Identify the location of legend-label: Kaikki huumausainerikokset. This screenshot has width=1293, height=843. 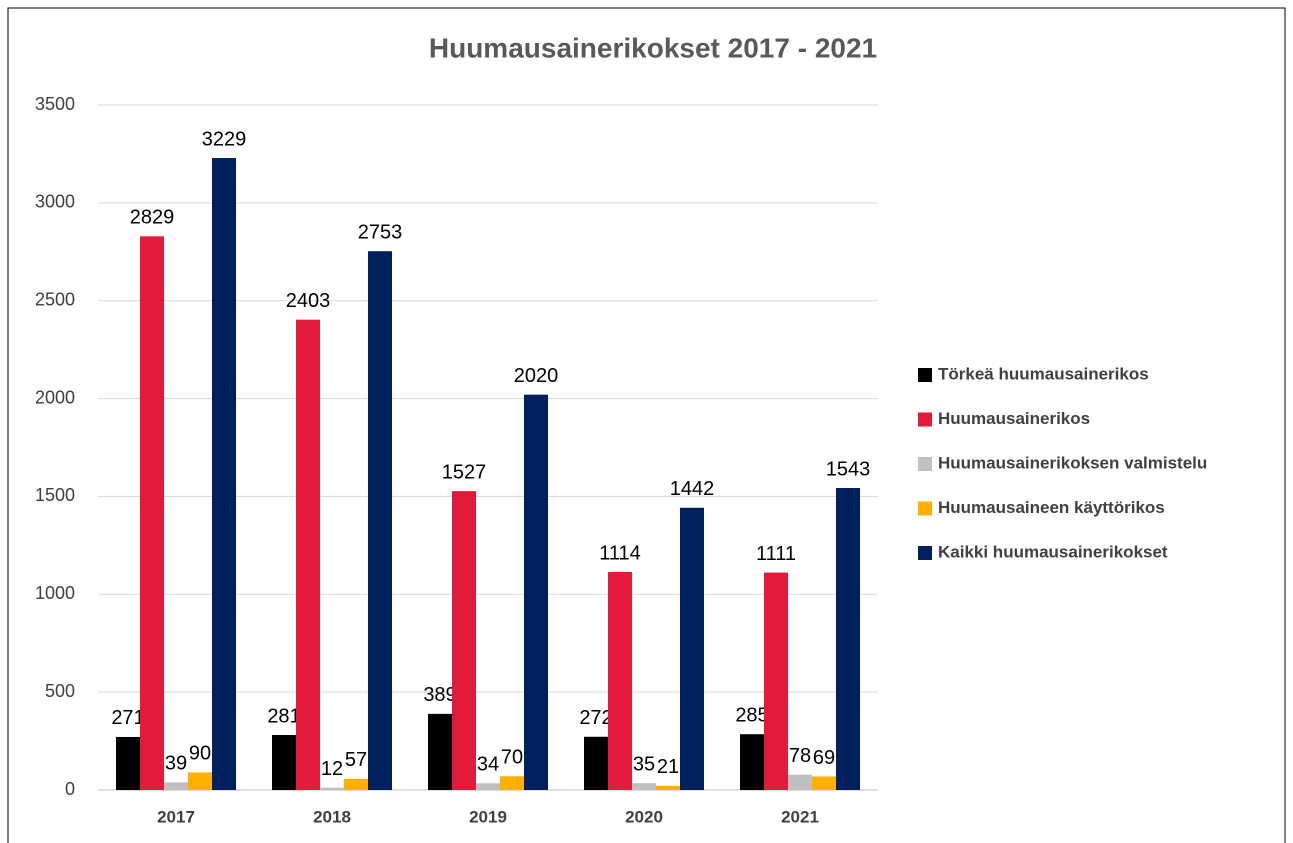
(1053, 551).